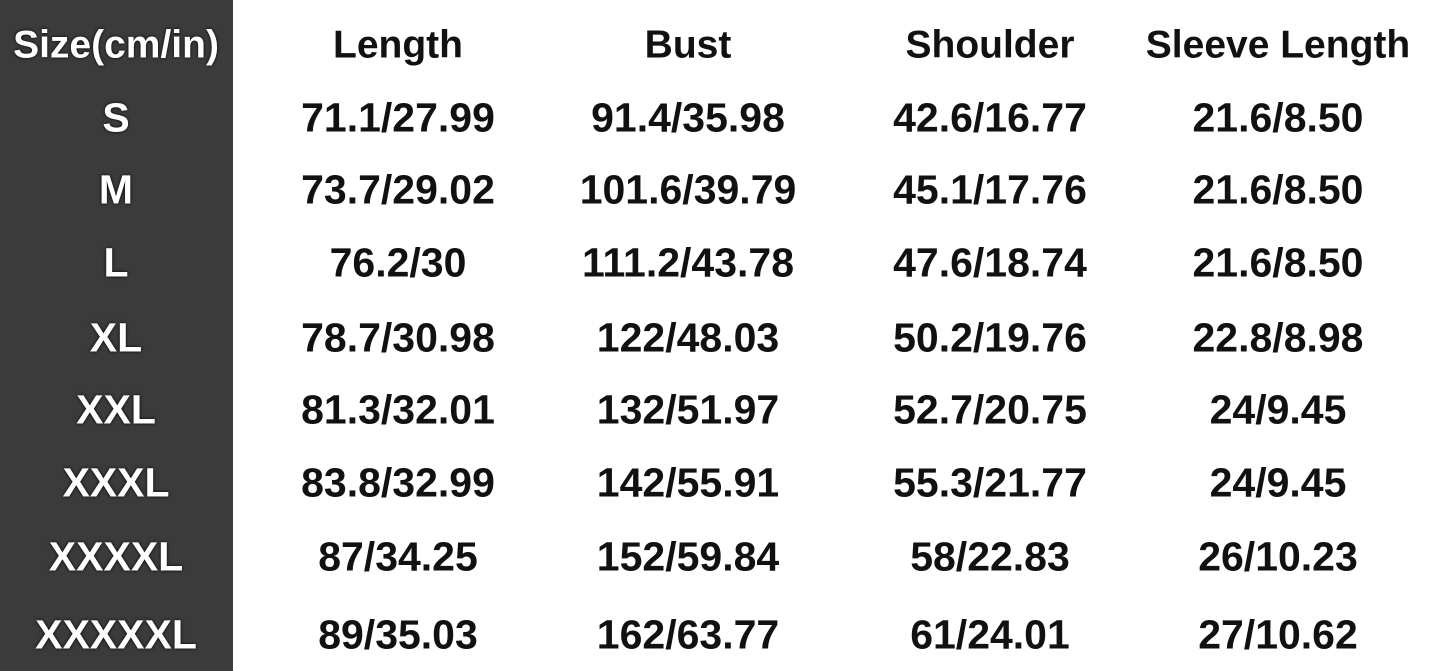 Image resolution: width=1445 pixels, height=671 pixels. Describe the element at coordinates (990, 337) in the screenshot. I see `measurement-cell: 50.2/19.76` at that location.